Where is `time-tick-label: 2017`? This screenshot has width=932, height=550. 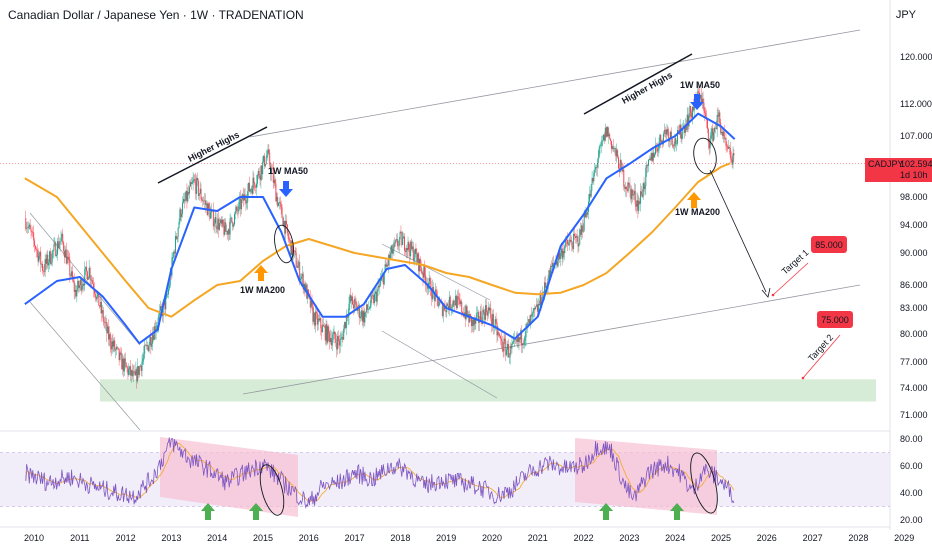 time-tick-label: 2017 is located at coordinates (355, 538).